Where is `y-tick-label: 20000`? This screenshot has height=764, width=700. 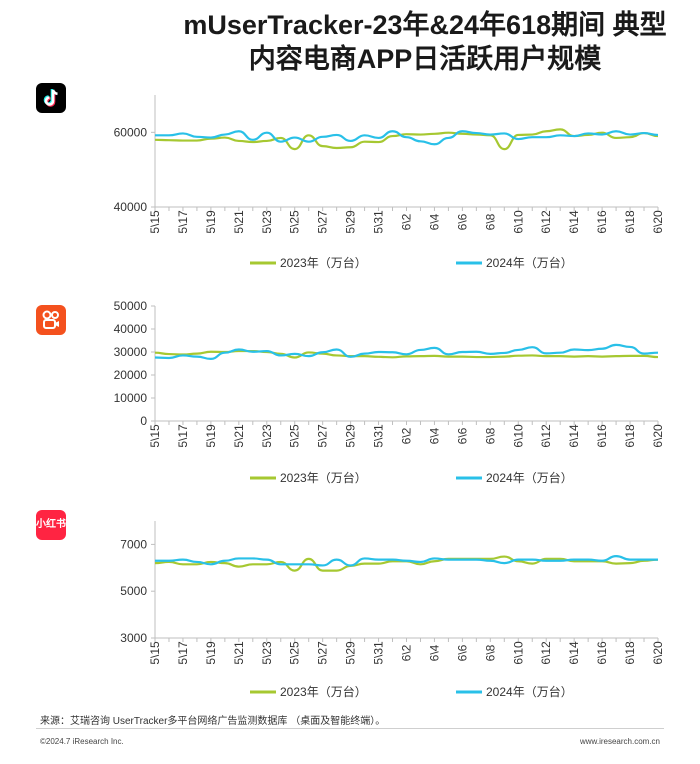
y-tick-label: 20000 is located at coordinates (131, 375).